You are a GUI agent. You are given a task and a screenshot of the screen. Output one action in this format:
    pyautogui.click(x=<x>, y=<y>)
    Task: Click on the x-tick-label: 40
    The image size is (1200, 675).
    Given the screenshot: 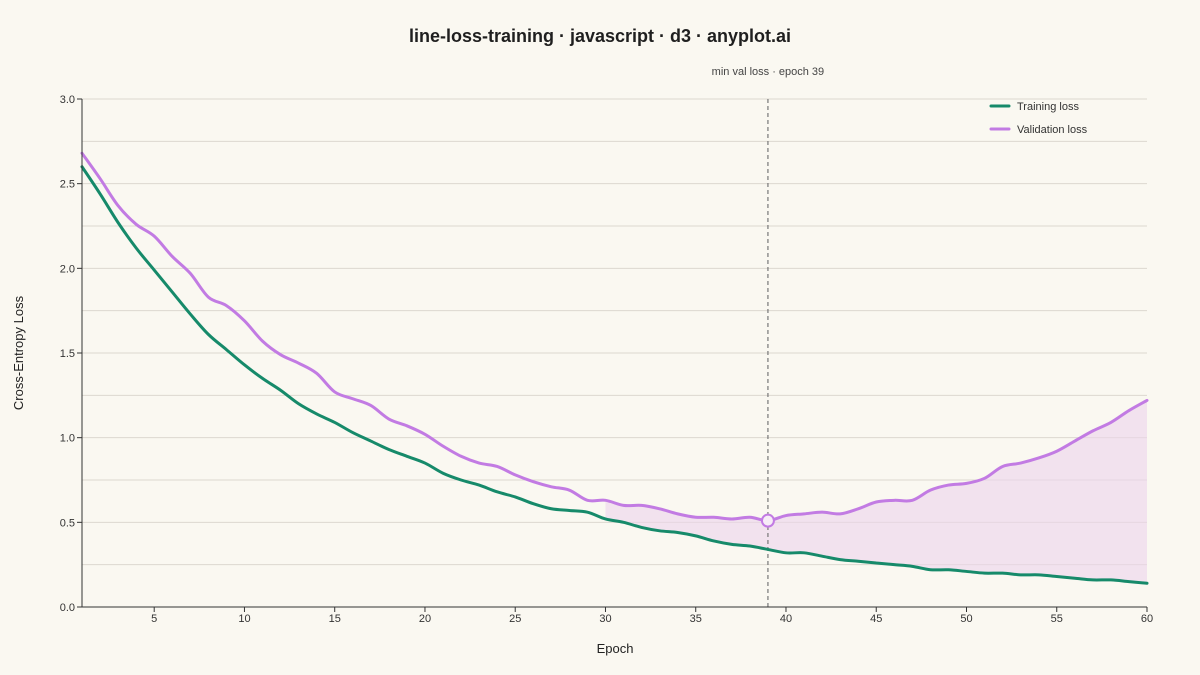 What is the action you would take?
    pyautogui.click(x=786, y=619)
    